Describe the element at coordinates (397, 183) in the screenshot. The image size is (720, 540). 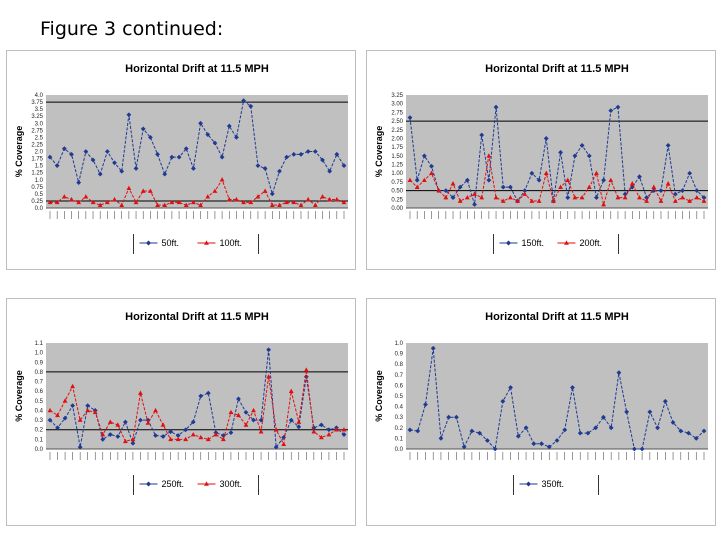
I see `y-tick-label: 0.75` at that location.